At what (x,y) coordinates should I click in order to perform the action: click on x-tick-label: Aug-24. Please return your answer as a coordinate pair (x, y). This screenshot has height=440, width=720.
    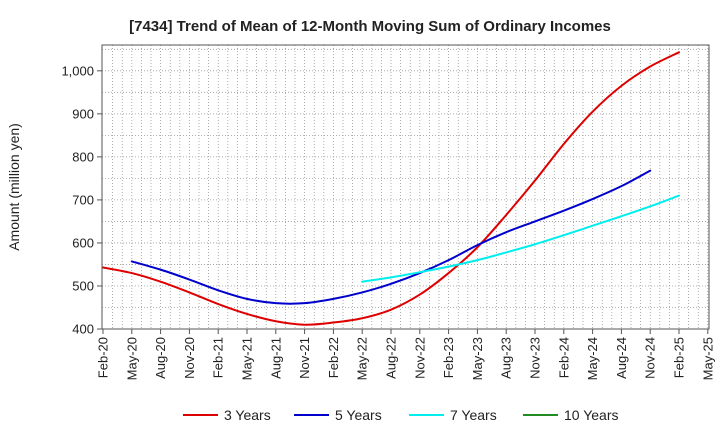
    Looking at the image, I should click on (621, 358).